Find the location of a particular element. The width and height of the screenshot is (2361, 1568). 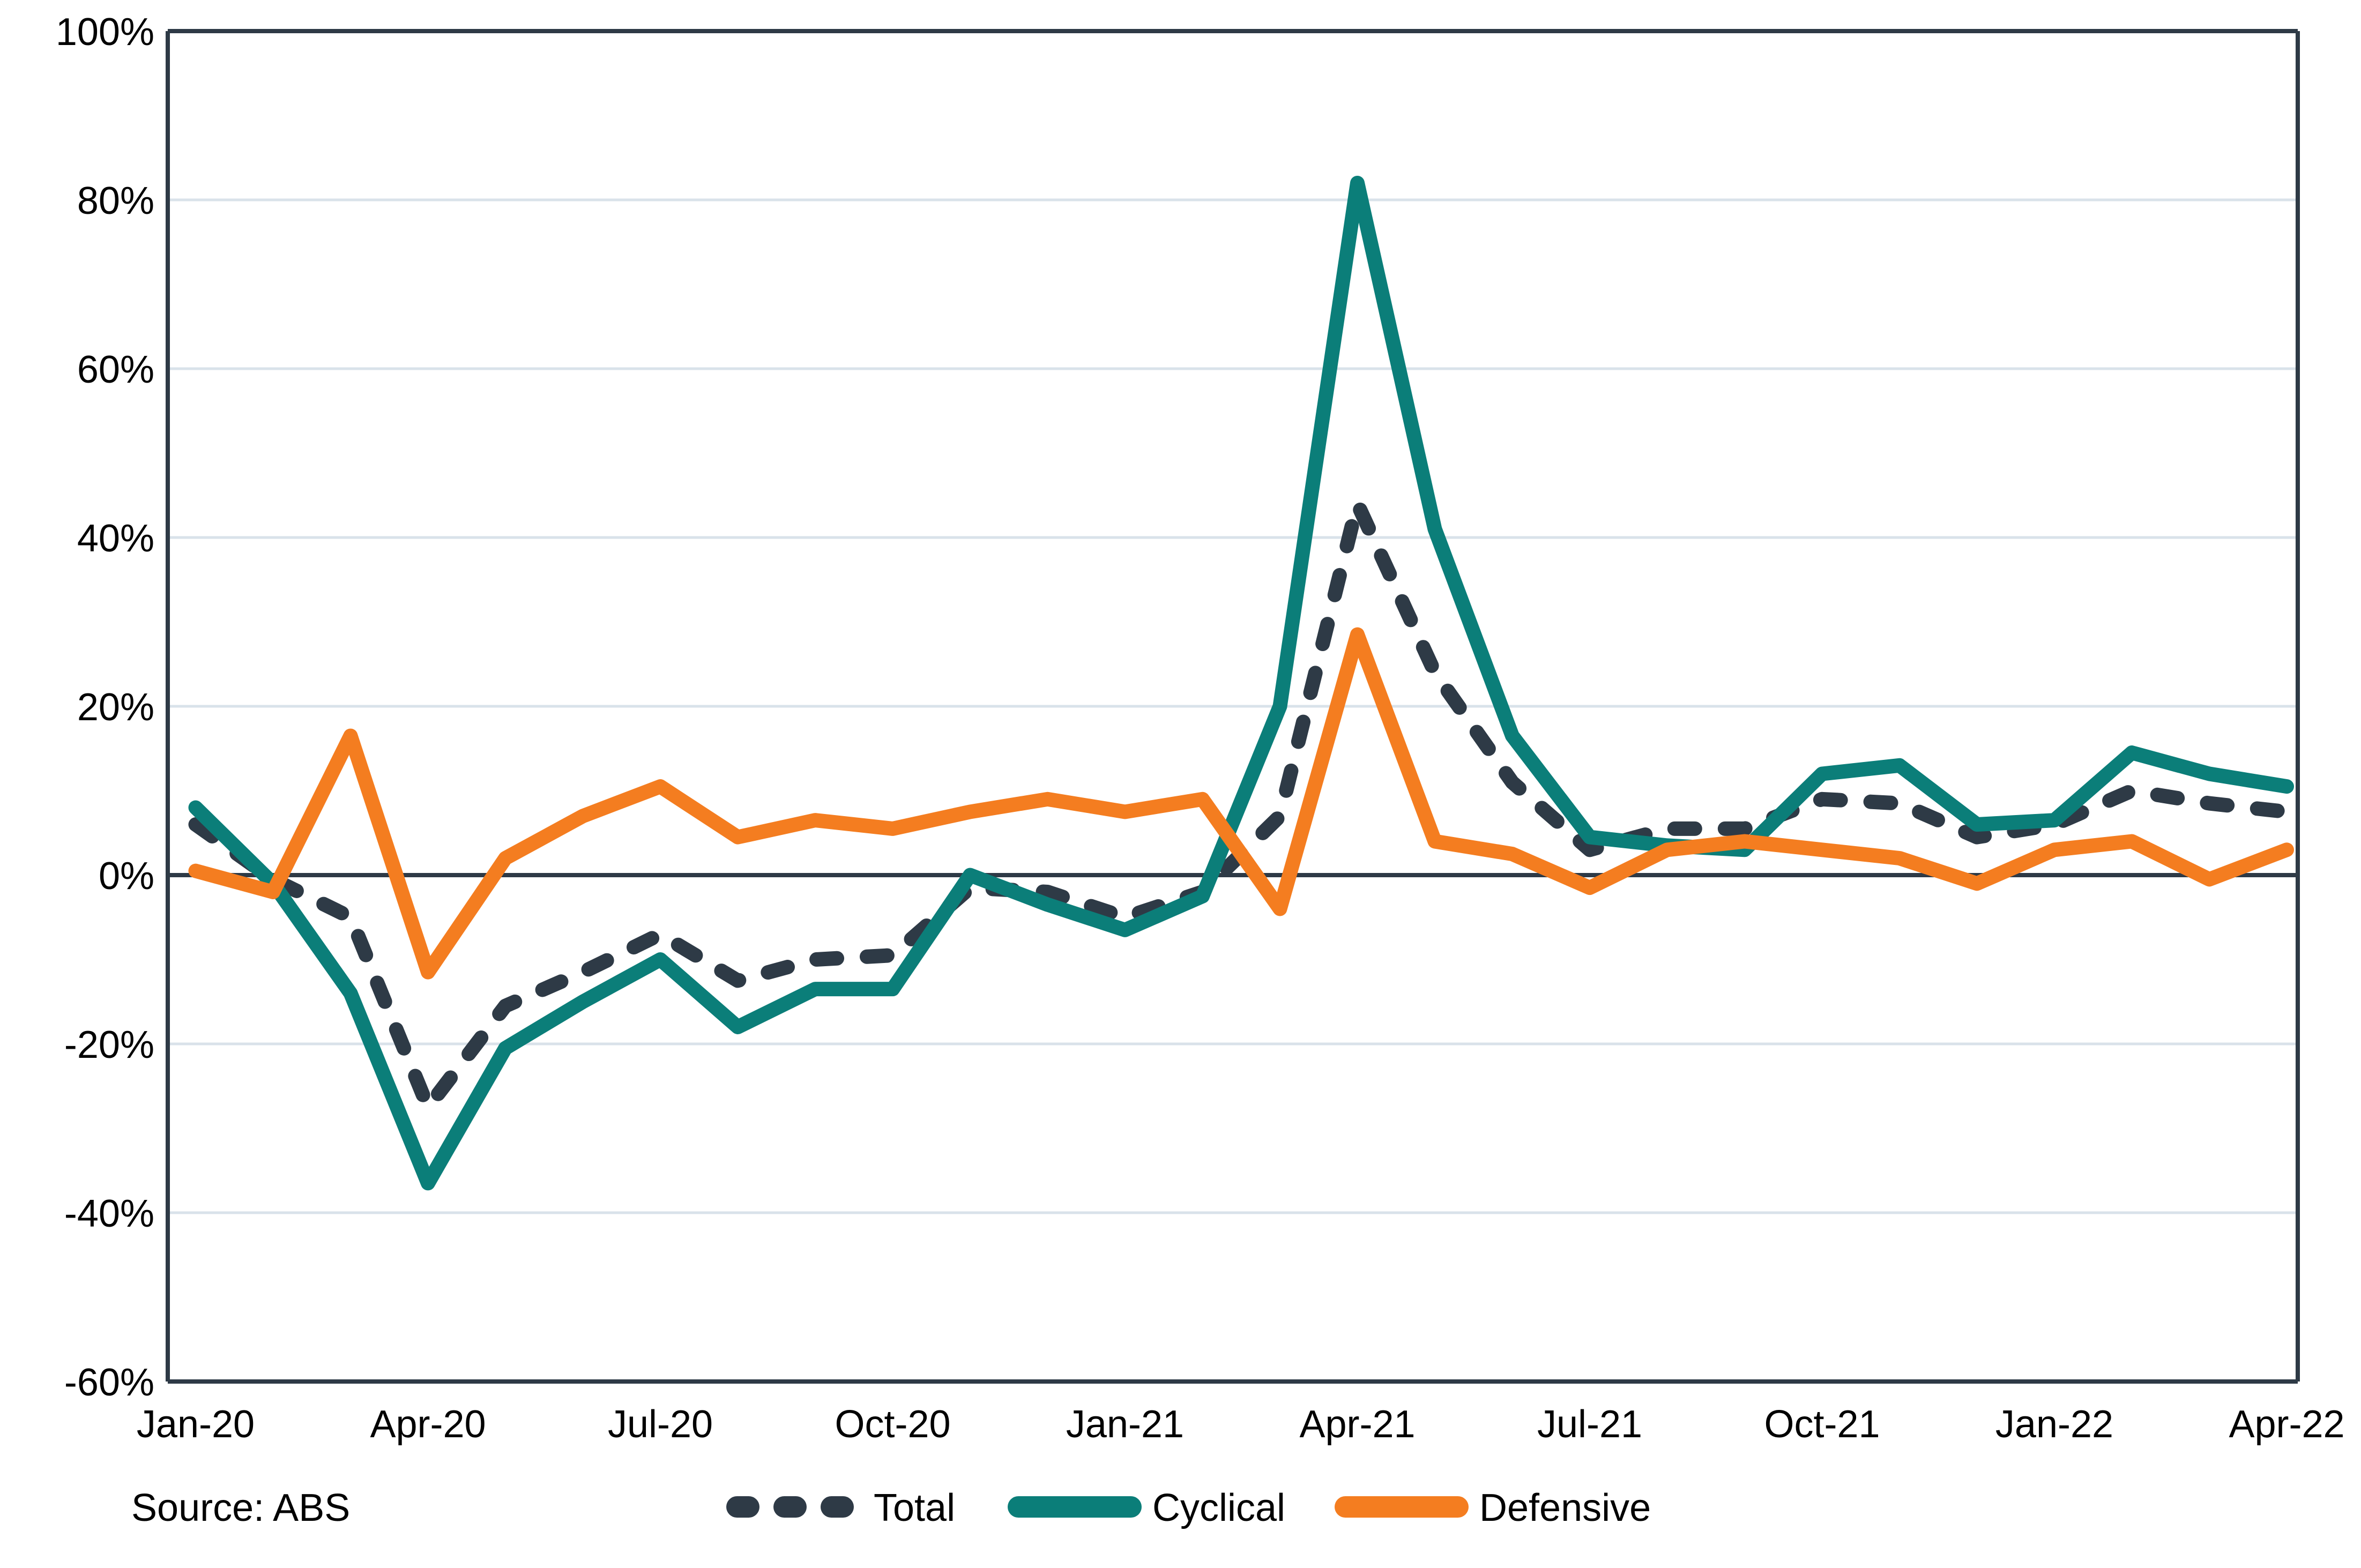

x-tick-label: Jan-21 is located at coordinates (1125, 1424).